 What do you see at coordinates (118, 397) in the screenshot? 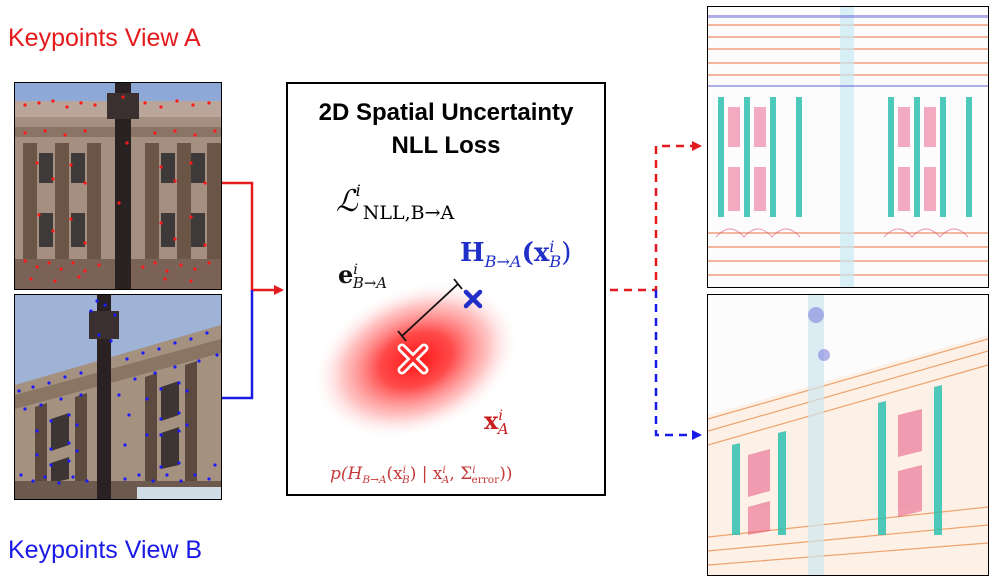
I see `photo-view-b` at bounding box center [118, 397].